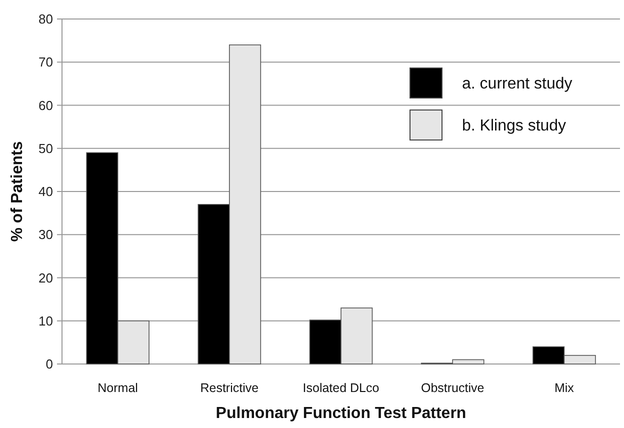 This screenshot has width=624, height=428. I want to click on x-tick-label: Obstructive, so click(452, 388).